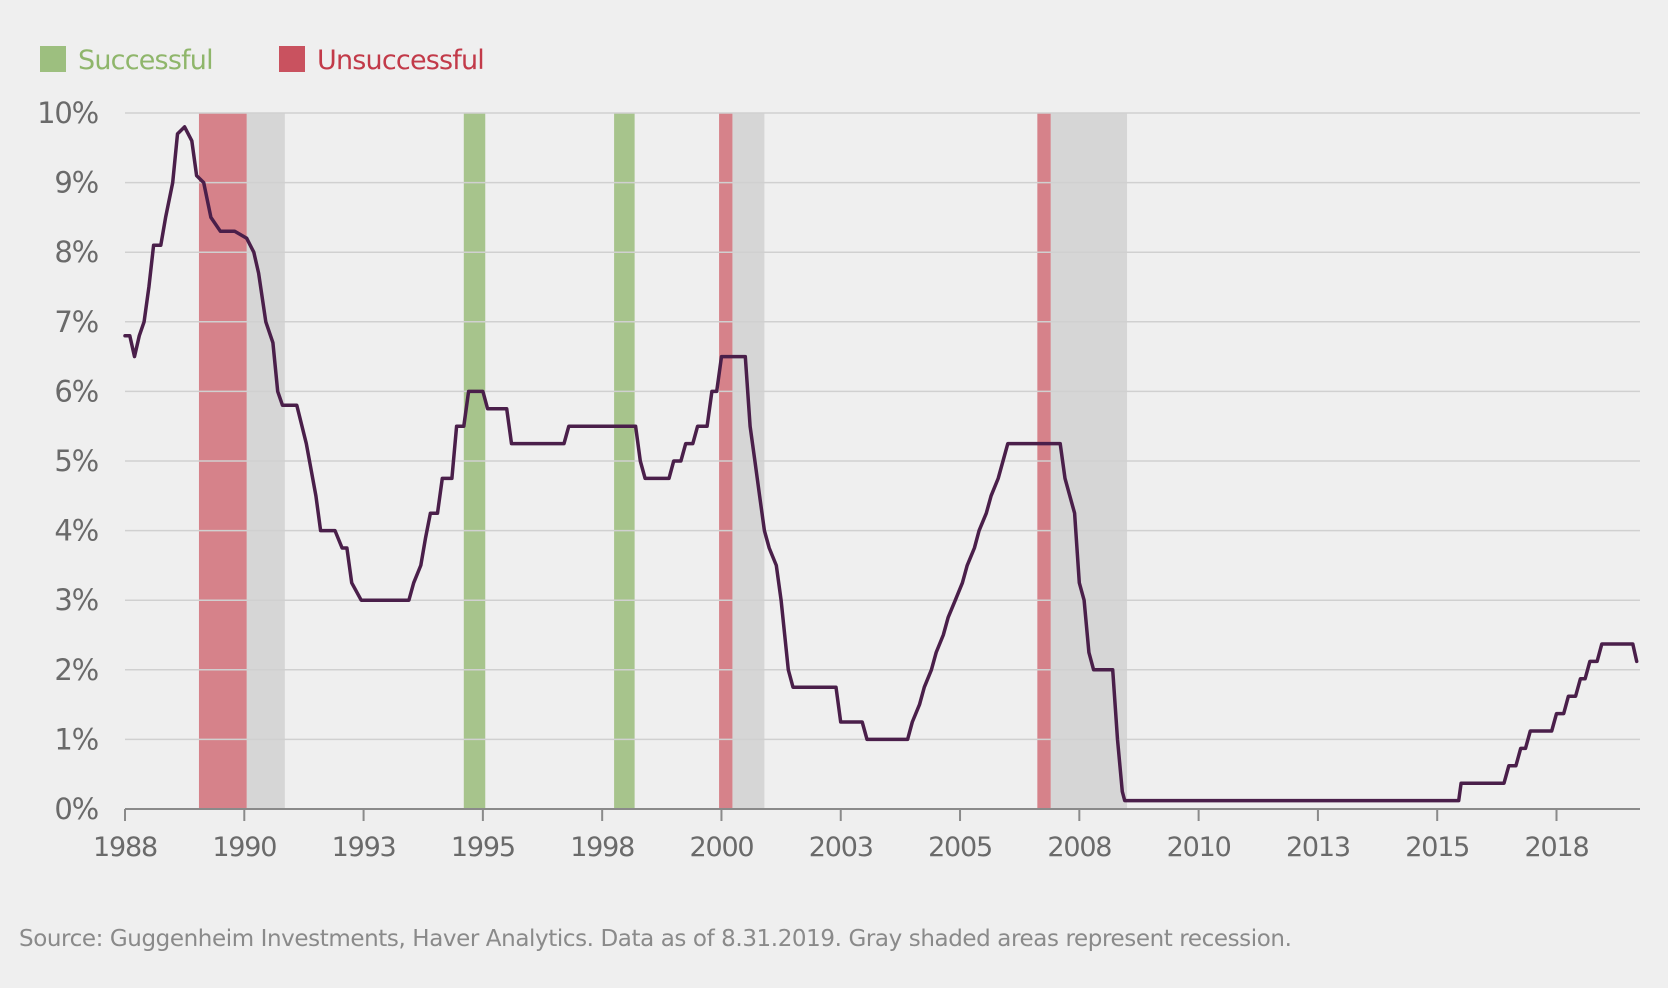  What do you see at coordinates (1557, 847) in the screenshot?
I see `x-tick-label-12: 2018` at bounding box center [1557, 847].